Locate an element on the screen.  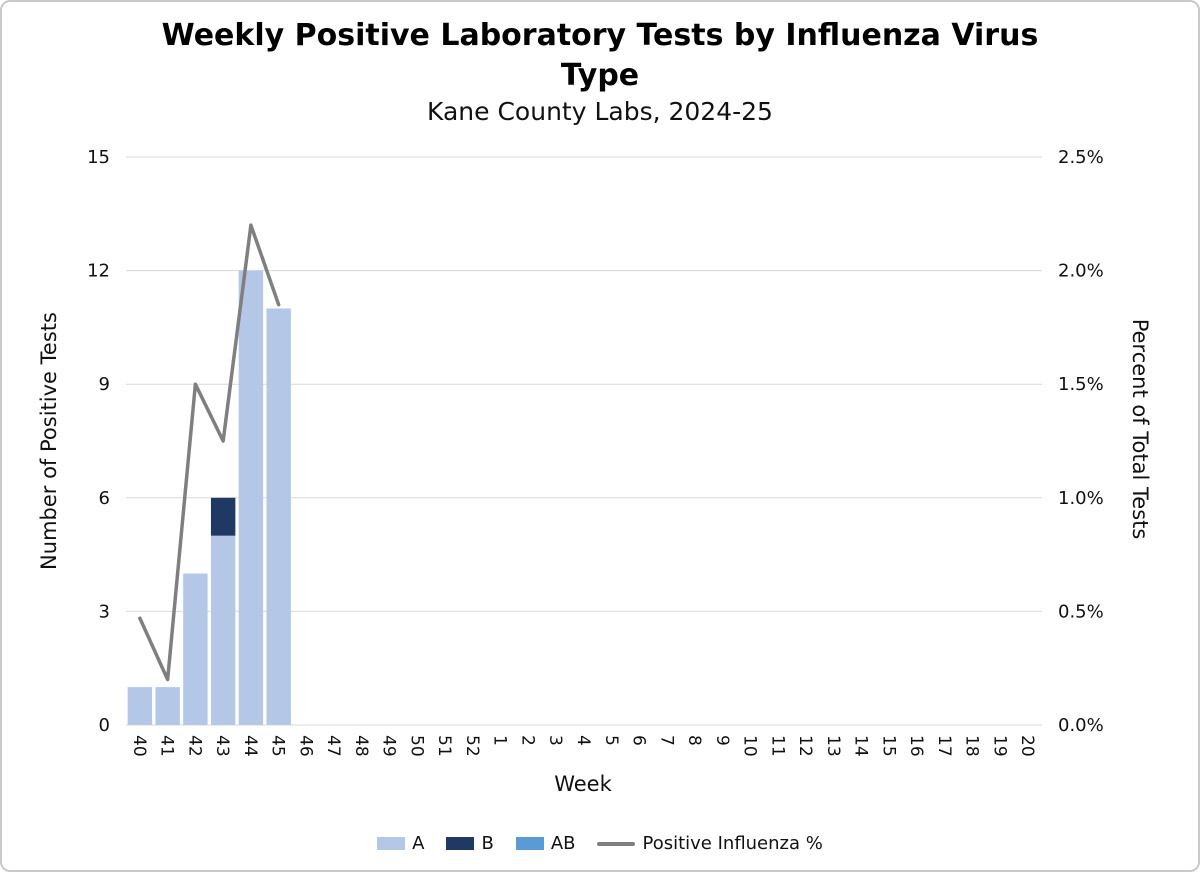
x-axis-tick-label: 48 is located at coordinates (361, 746).